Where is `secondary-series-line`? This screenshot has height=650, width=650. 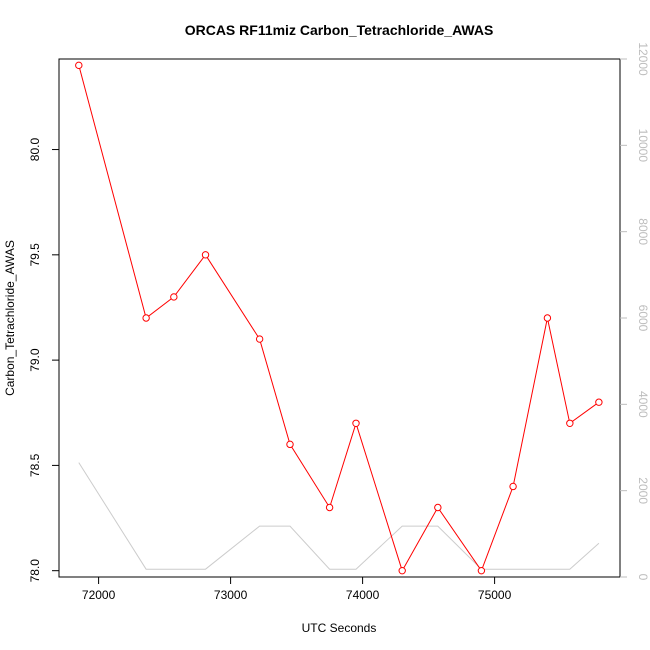
secondary-series-line is located at coordinates (339, 516).